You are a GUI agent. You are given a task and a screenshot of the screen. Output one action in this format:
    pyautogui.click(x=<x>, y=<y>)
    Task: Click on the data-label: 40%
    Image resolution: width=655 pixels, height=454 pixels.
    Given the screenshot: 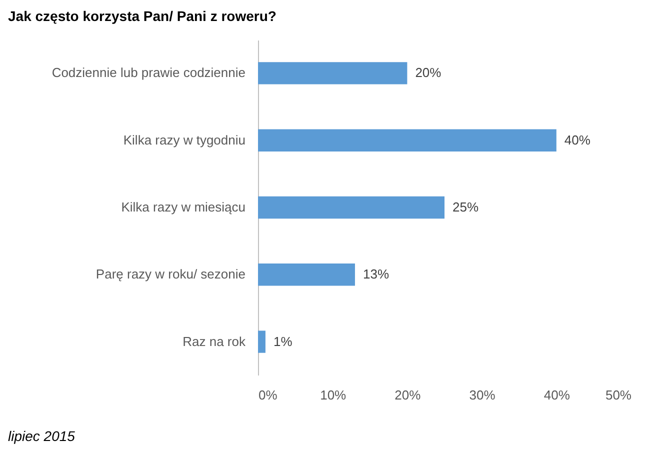 What is the action you would take?
    pyautogui.click(x=577, y=140)
    